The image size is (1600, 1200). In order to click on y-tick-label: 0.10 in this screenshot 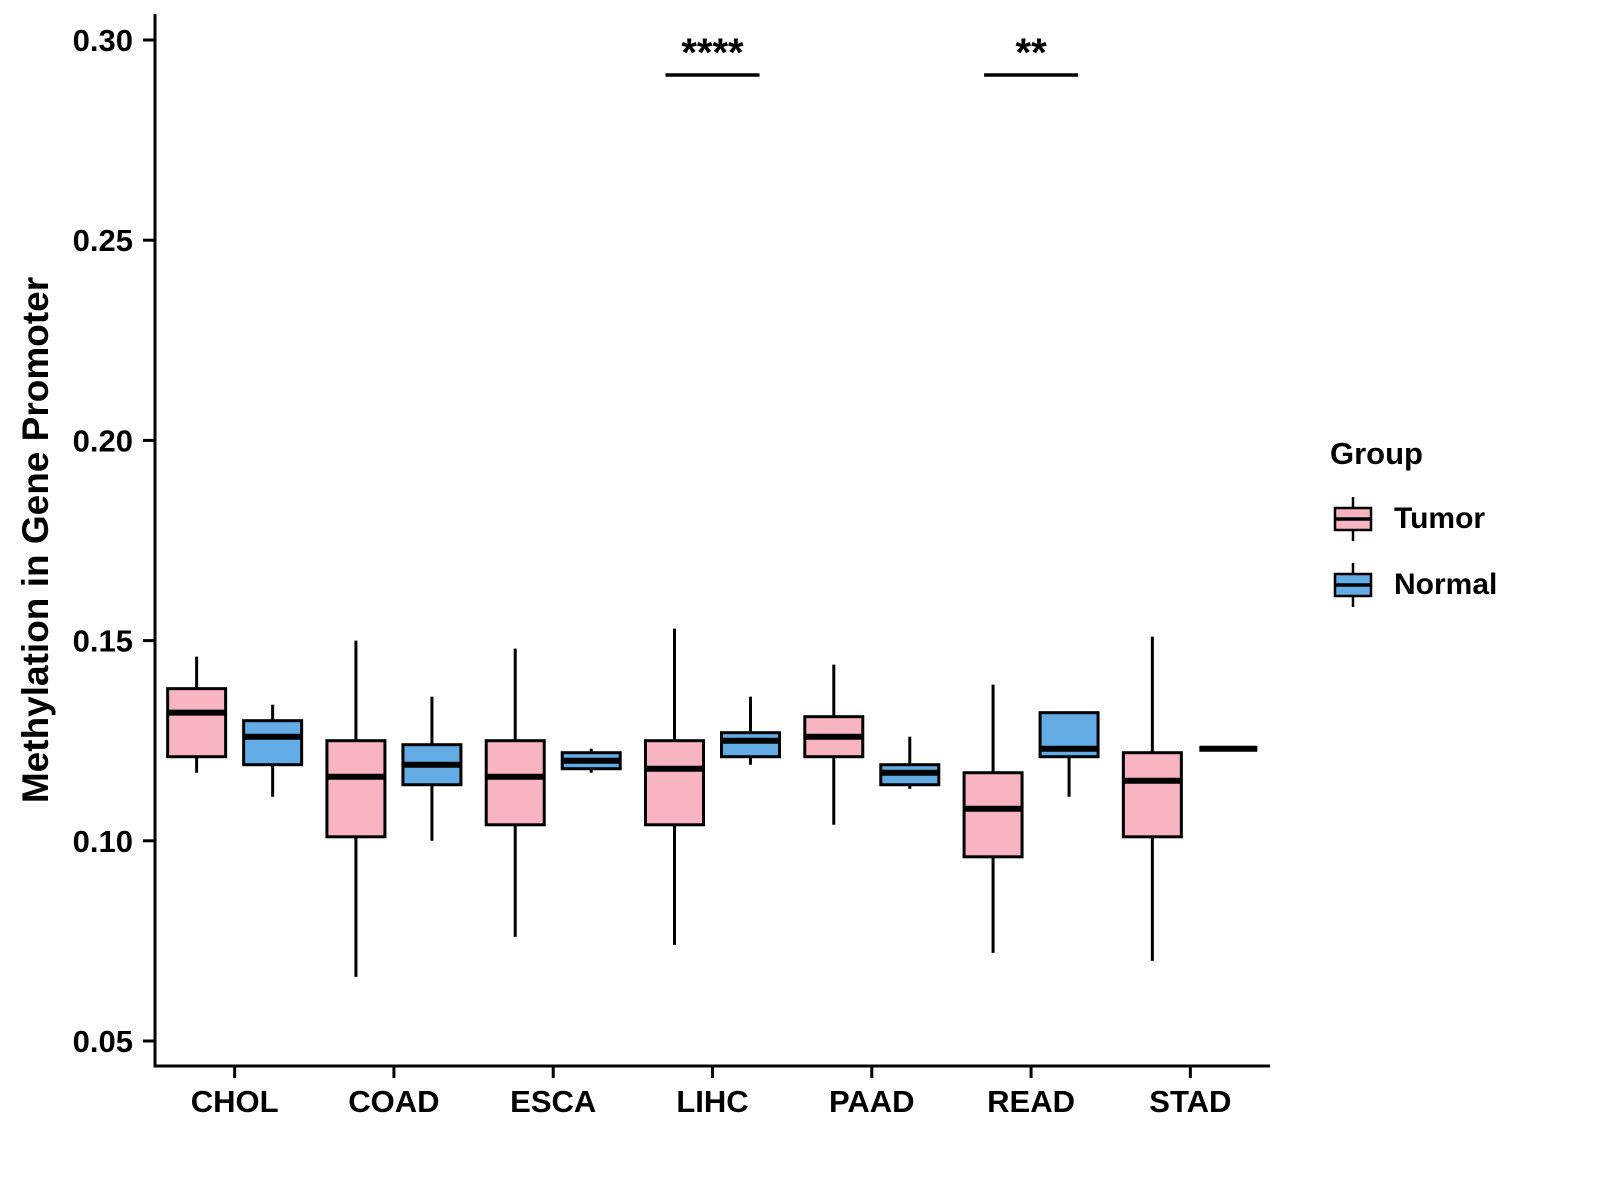, I will do `click(103, 841)`.